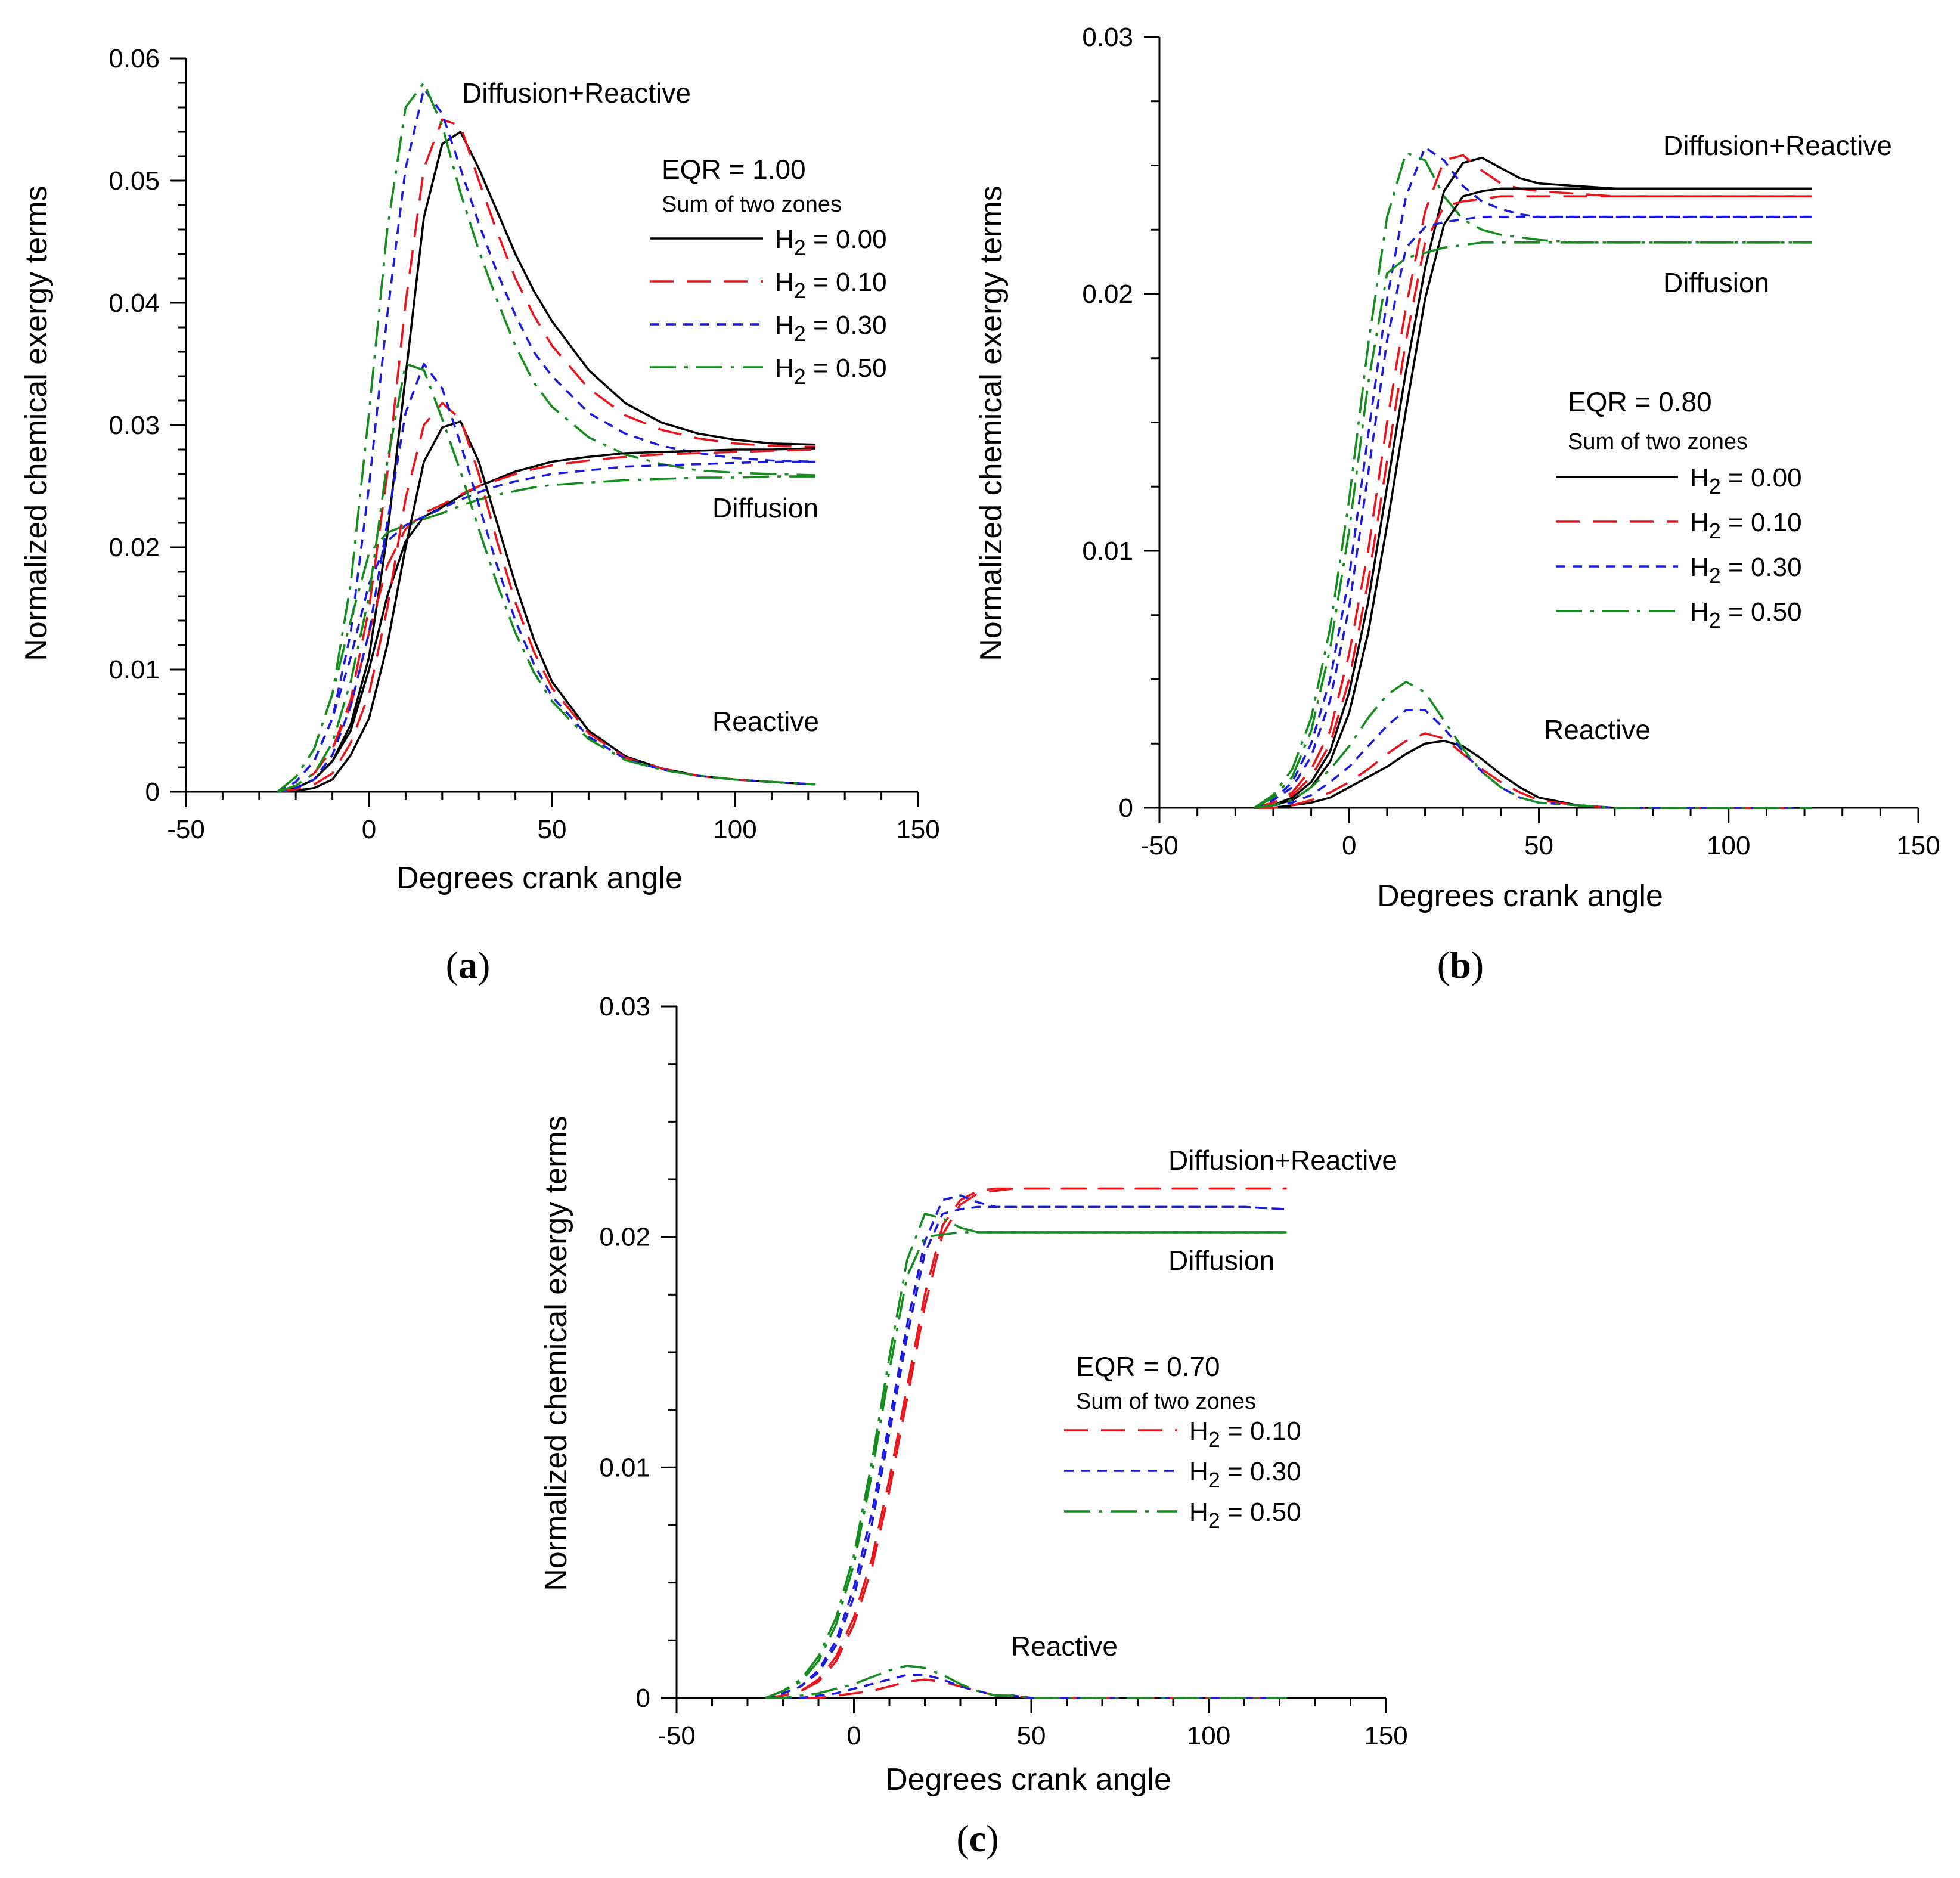 The width and height of the screenshot is (1960, 1878). What do you see at coordinates (1148, 1366) in the screenshot?
I see `legend-title: EQR = 0.70` at bounding box center [1148, 1366].